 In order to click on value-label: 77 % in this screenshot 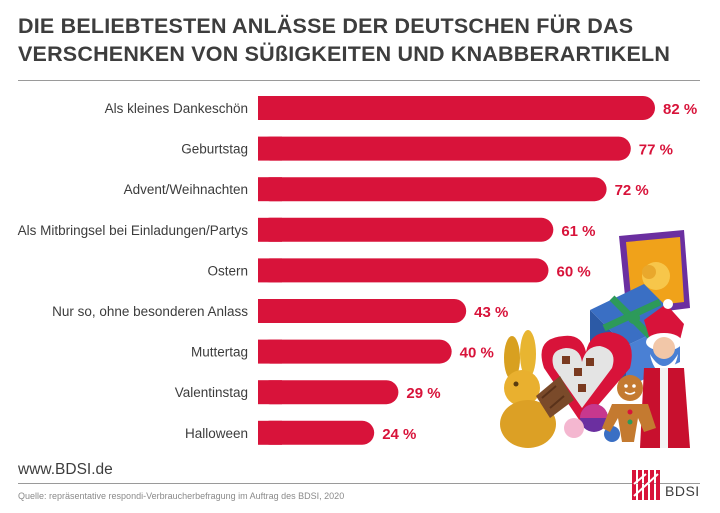, I will do `click(656, 150)`.